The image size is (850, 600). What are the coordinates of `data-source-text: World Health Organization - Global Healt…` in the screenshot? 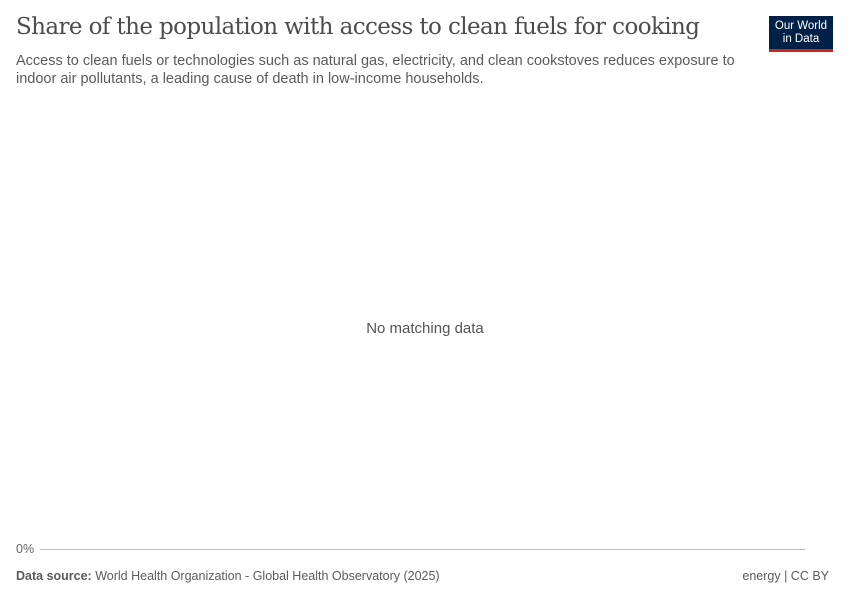 It's located at (267, 576).